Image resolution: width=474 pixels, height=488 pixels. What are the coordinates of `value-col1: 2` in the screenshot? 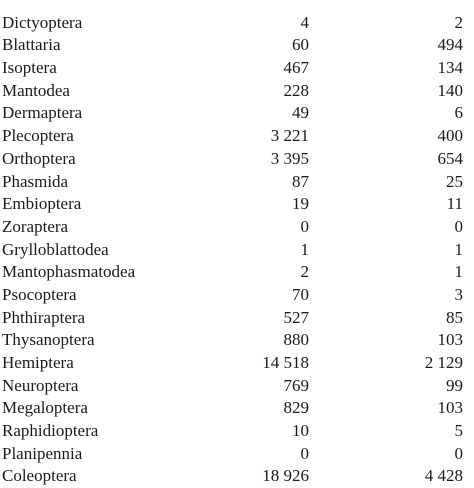 It's located at (305, 272).